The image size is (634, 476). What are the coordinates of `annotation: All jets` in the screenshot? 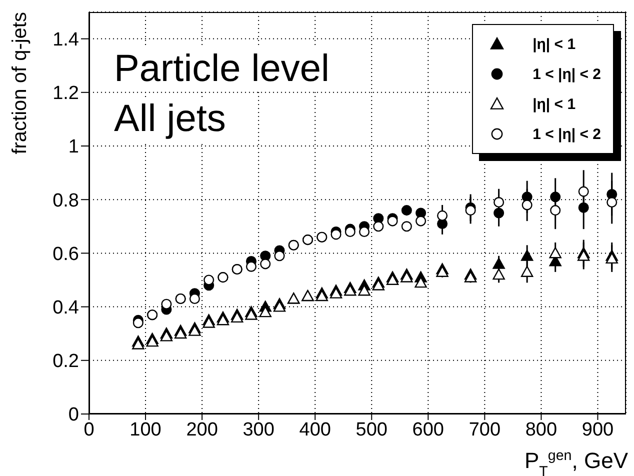 It's located at (170, 119).